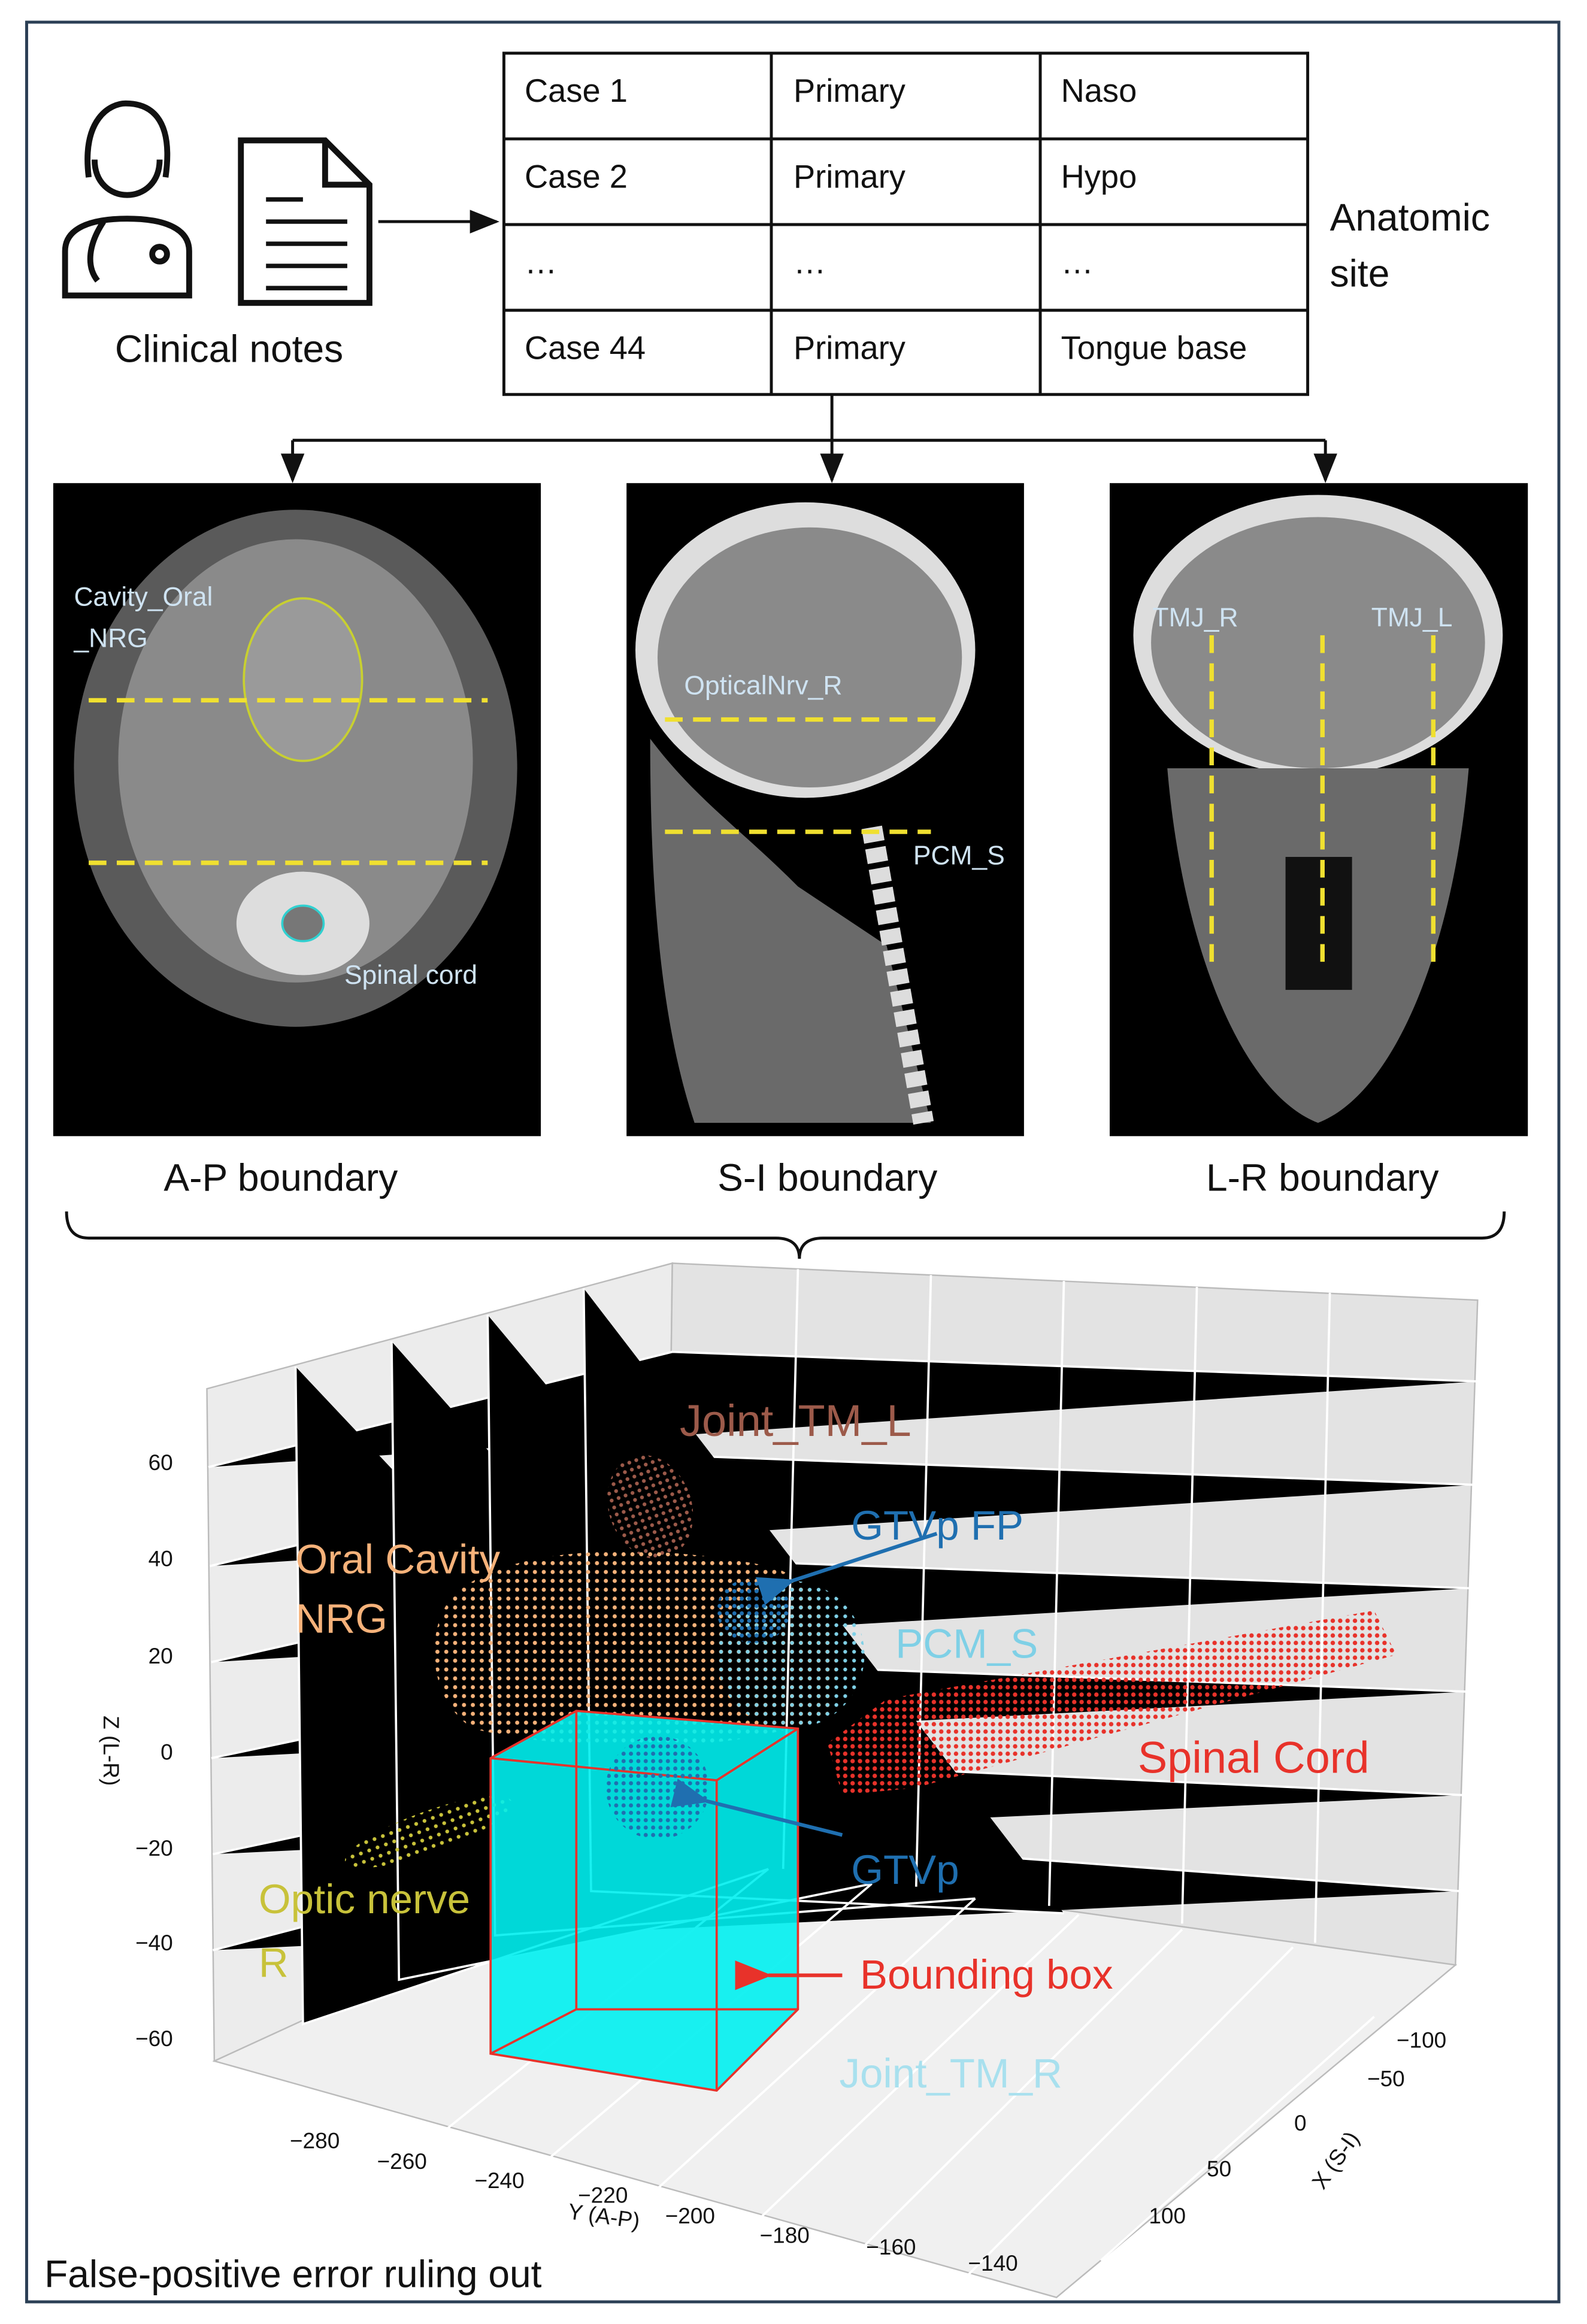 The width and height of the screenshot is (1587, 2324). Describe the element at coordinates (986, 1975) in the screenshot. I see `plot-label: Bounding box` at that location.